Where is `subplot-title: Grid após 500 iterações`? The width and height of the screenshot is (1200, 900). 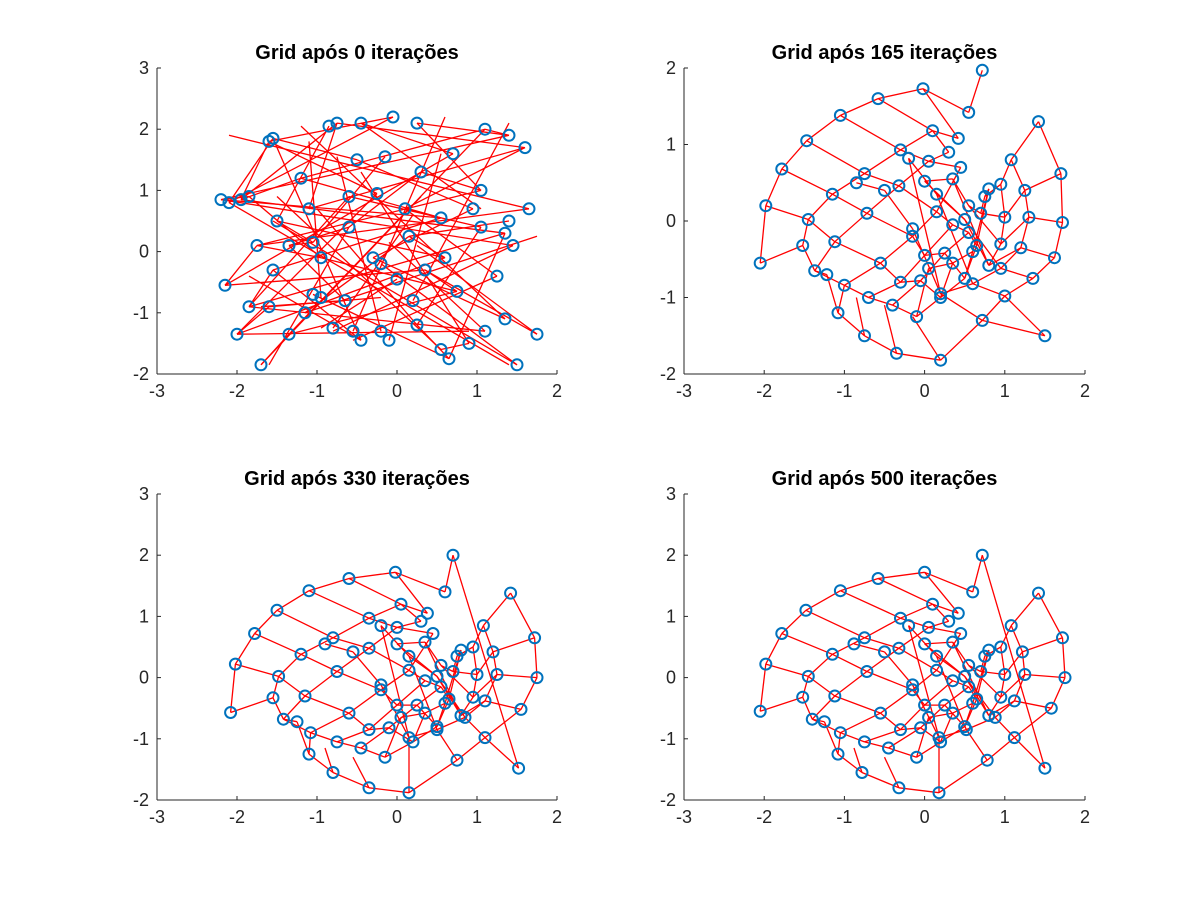
subplot-title: Grid após 500 iterações is located at coordinates (885, 479).